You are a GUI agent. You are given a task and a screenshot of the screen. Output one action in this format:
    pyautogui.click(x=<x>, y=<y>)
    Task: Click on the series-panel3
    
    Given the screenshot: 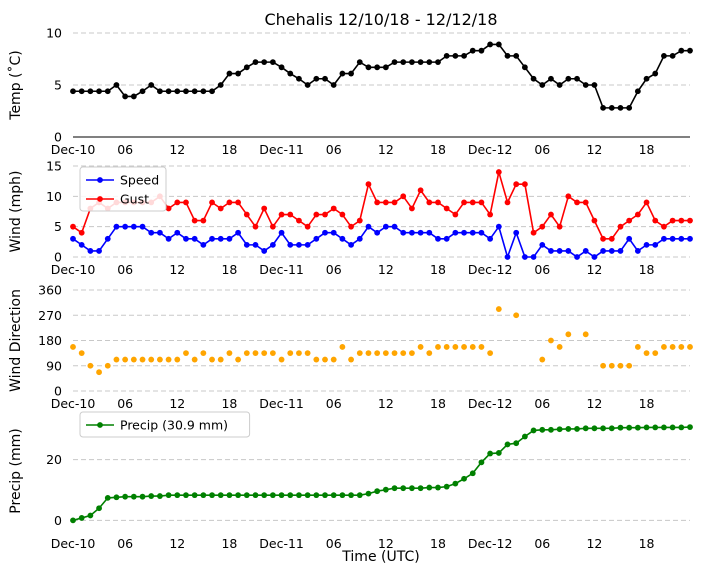 What is the action you would take?
    pyautogui.click(x=381, y=341)
    